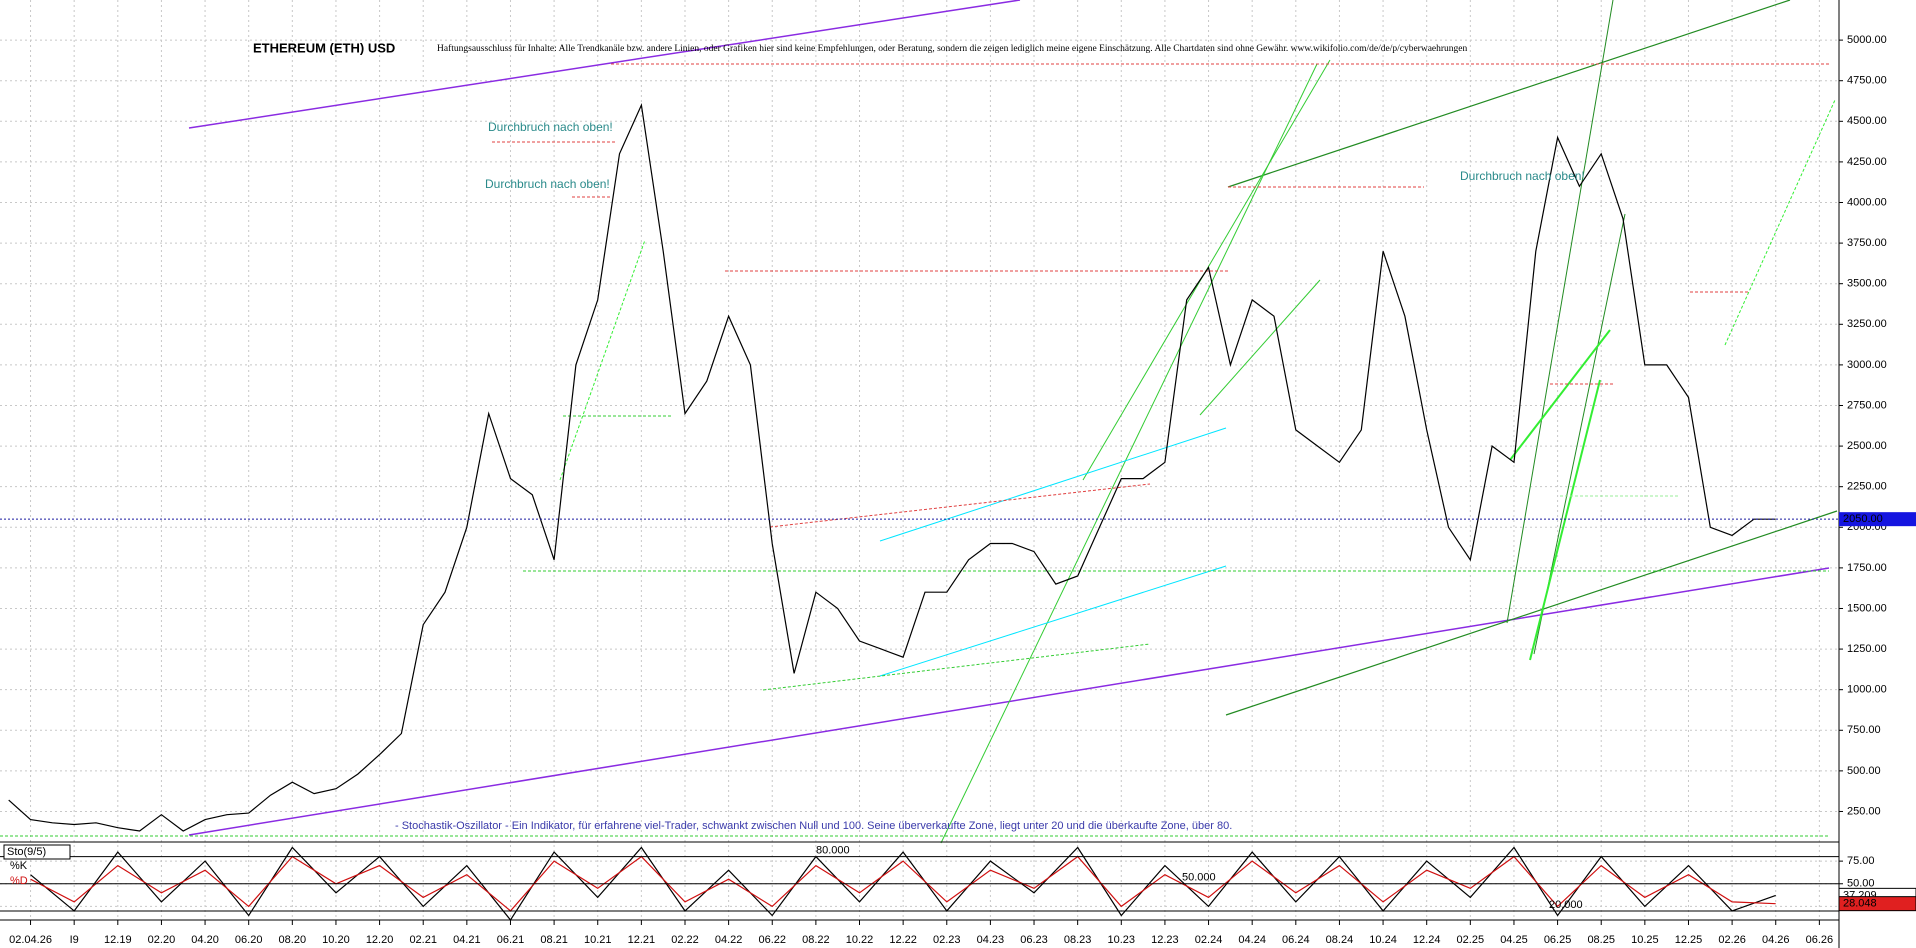 The image size is (1916, 948). What do you see at coordinates (903, 940) in the screenshot?
I see `x-tick-label: 12.22` at bounding box center [903, 940].